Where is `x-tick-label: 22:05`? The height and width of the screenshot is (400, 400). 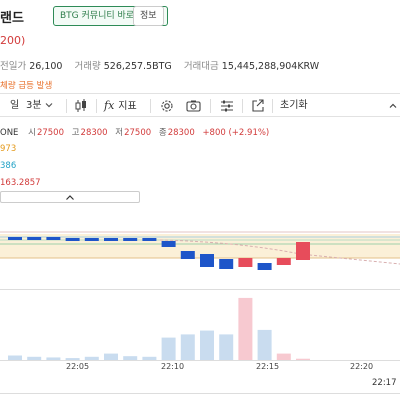 x-tick-label: 22:05 is located at coordinates (78, 366).